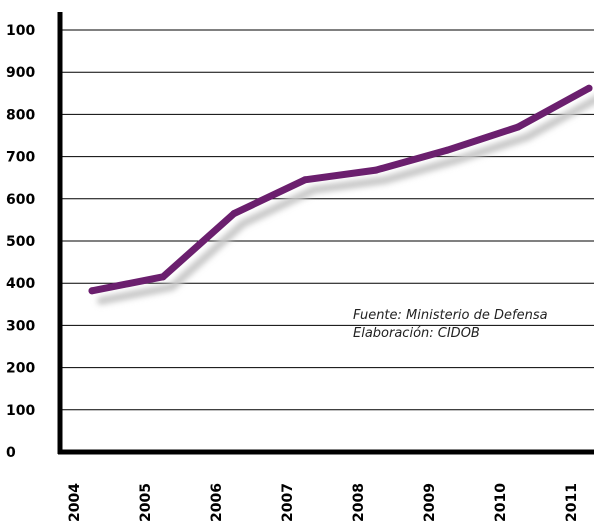 This screenshot has height=526, width=594. Describe the element at coordinates (288, 502) in the screenshot. I see `x-tick-label: 2007` at that location.